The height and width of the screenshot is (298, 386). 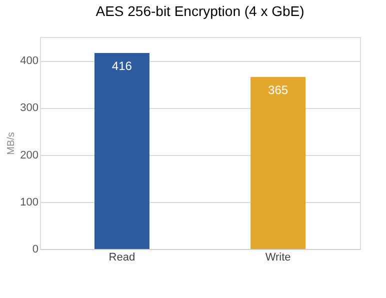 What do you see at coordinates (29, 202) in the screenshot?
I see `y-tick-label: 100` at bounding box center [29, 202].